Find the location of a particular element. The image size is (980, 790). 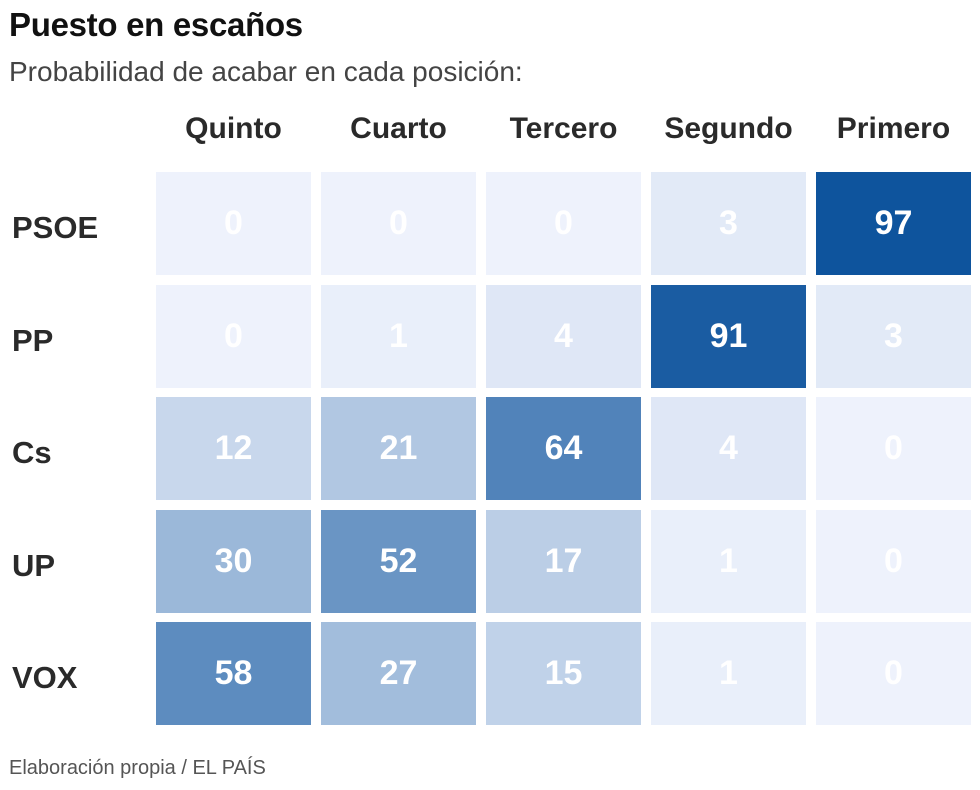

heatmap-cell-vox-quinto: 58 is located at coordinates (233, 673).